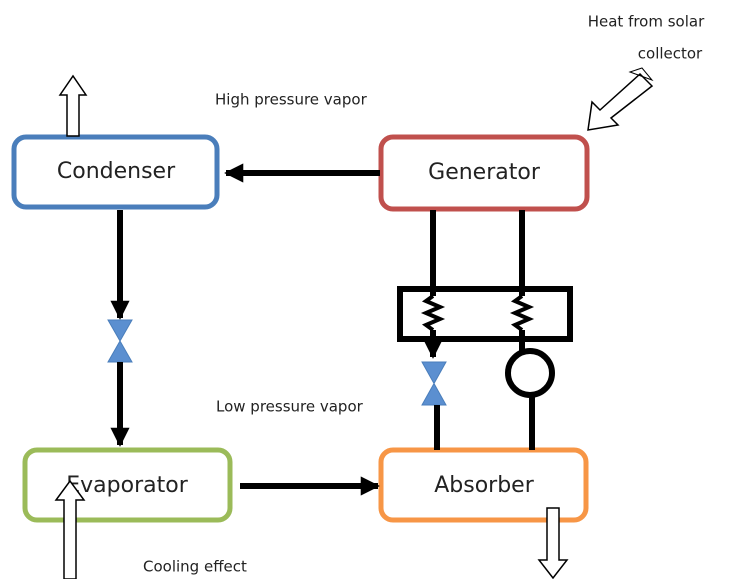 This screenshot has width=731, height=579. I want to click on condenser-box, so click(115, 172).